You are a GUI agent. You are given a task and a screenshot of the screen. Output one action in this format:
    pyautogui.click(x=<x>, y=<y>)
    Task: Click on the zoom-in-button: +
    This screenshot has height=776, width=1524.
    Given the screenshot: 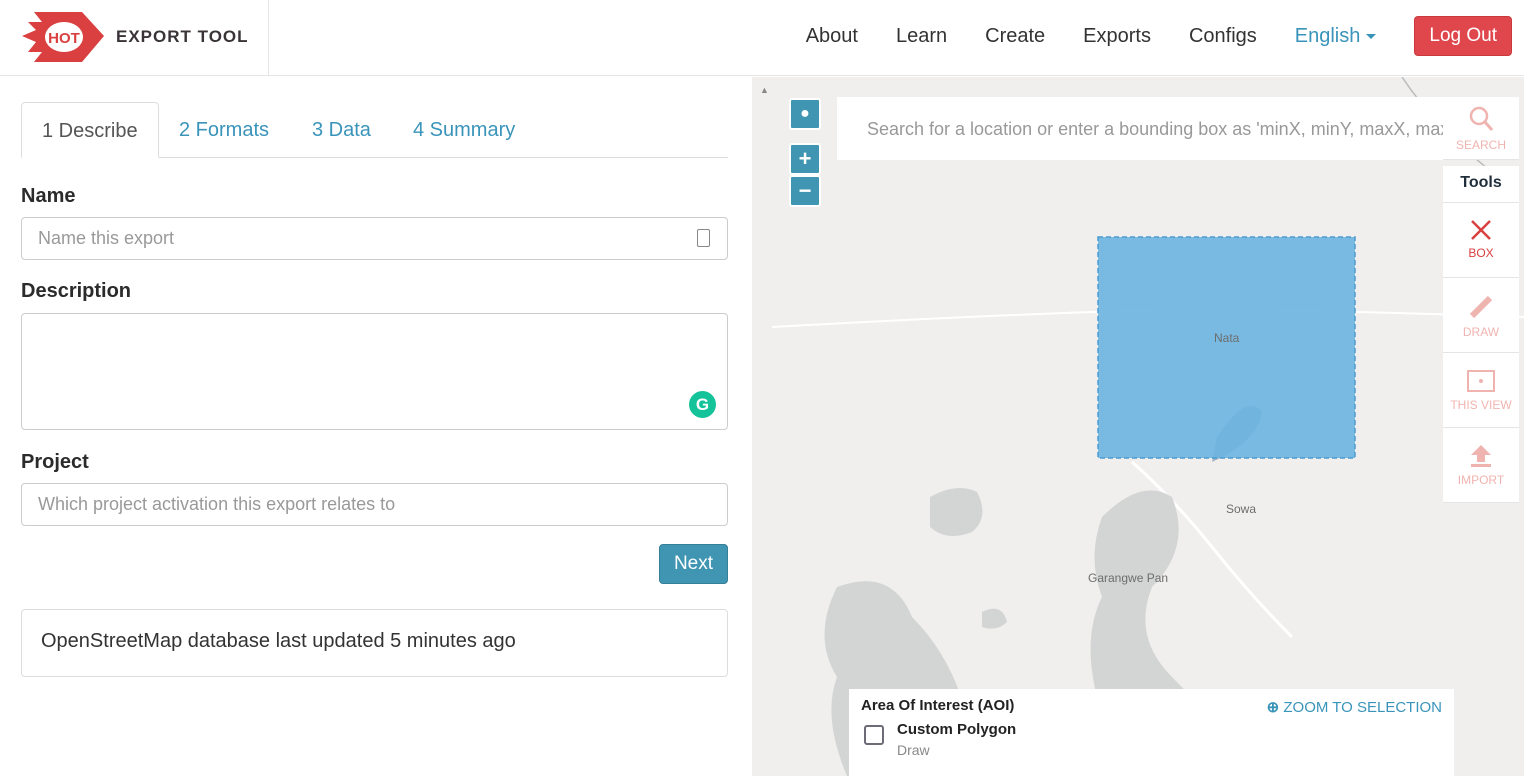 What is the action you would take?
    pyautogui.click(x=805, y=159)
    